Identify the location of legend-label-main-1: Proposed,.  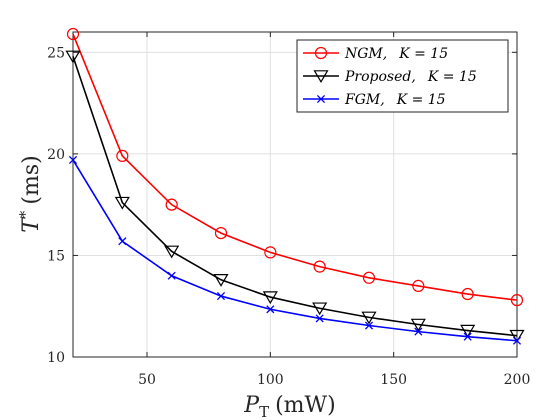
(380, 77).